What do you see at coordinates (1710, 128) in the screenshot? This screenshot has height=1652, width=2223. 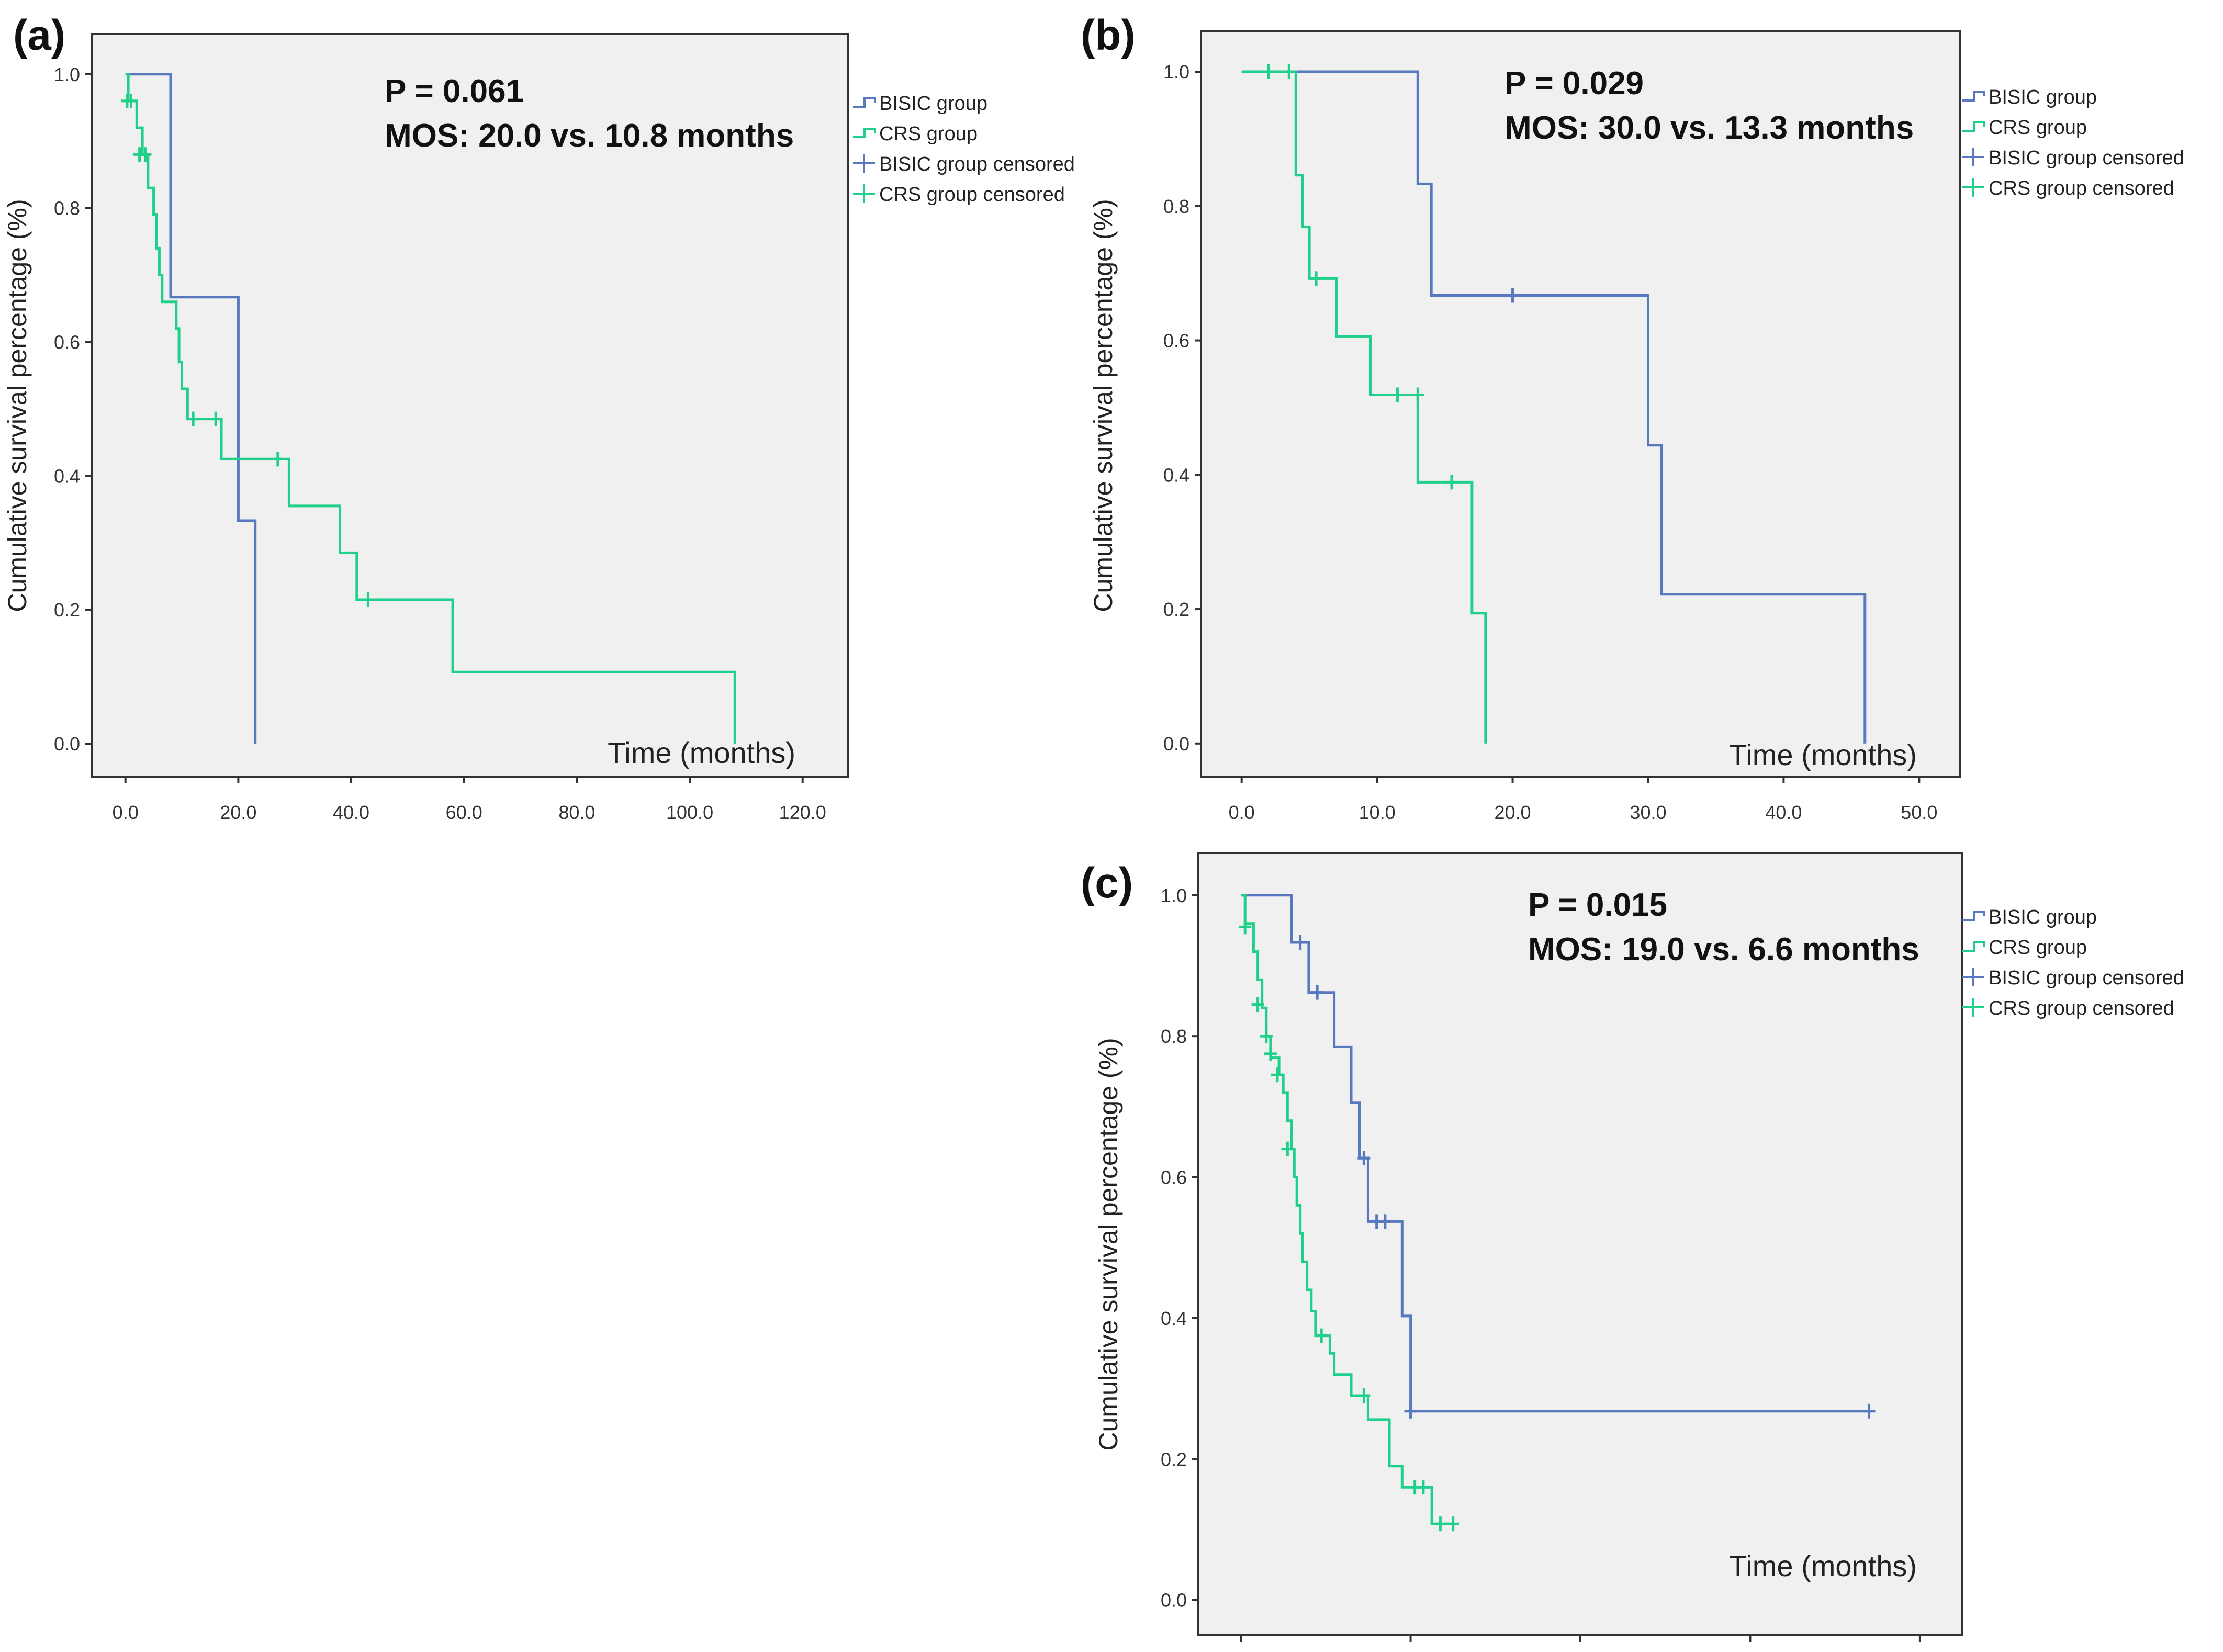 I see `mos-annotation: MOS: 30.0 vs. 13.3 months` at bounding box center [1710, 128].